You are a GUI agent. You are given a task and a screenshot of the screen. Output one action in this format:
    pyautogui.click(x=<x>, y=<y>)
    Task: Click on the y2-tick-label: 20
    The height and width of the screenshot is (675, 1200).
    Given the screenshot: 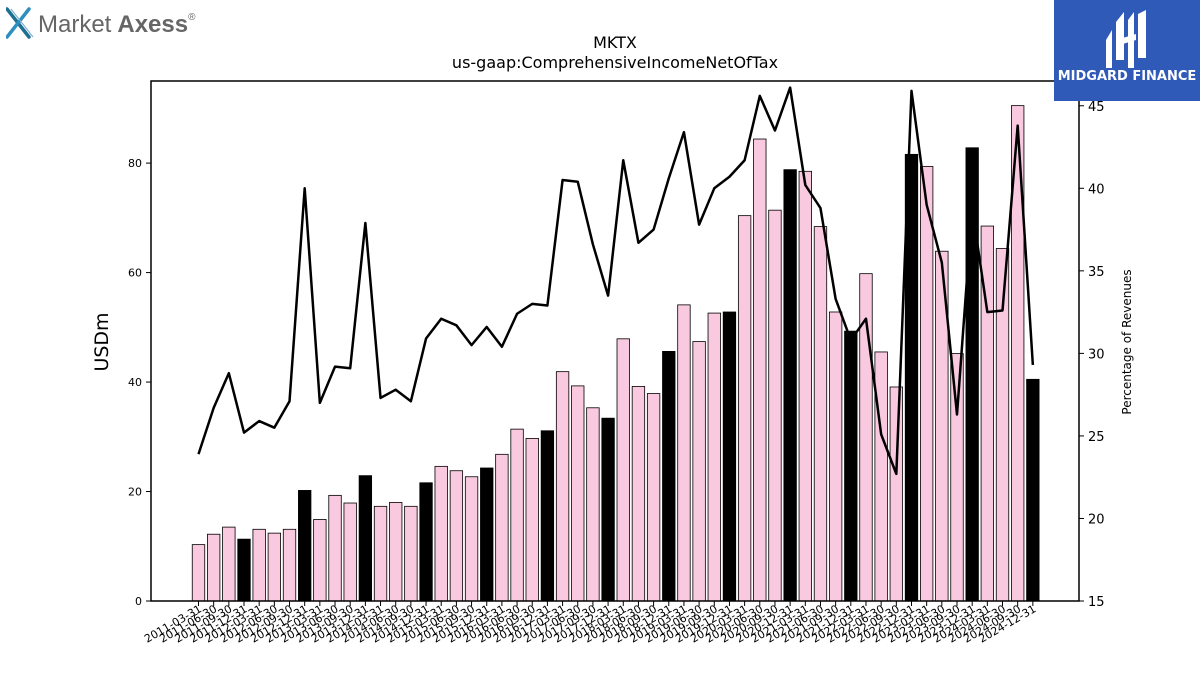 What is the action you would take?
    pyautogui.click(x=1096, y=519)
    